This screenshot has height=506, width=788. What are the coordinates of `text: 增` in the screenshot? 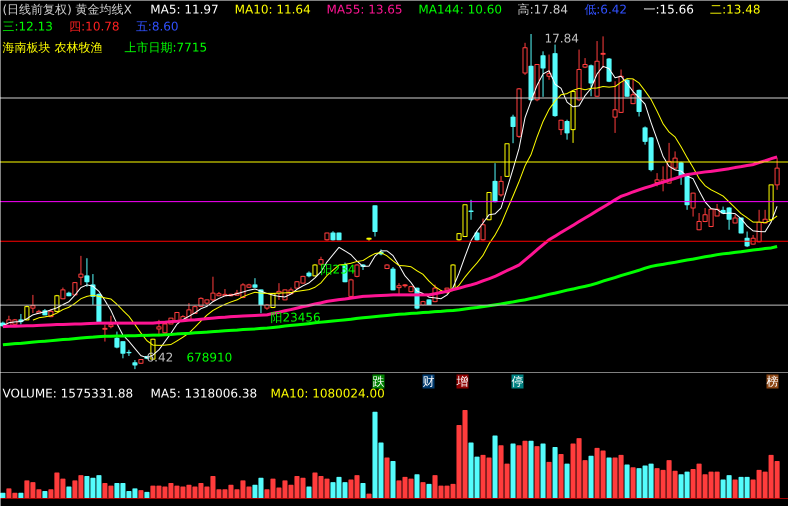 It's located at (462, 381).